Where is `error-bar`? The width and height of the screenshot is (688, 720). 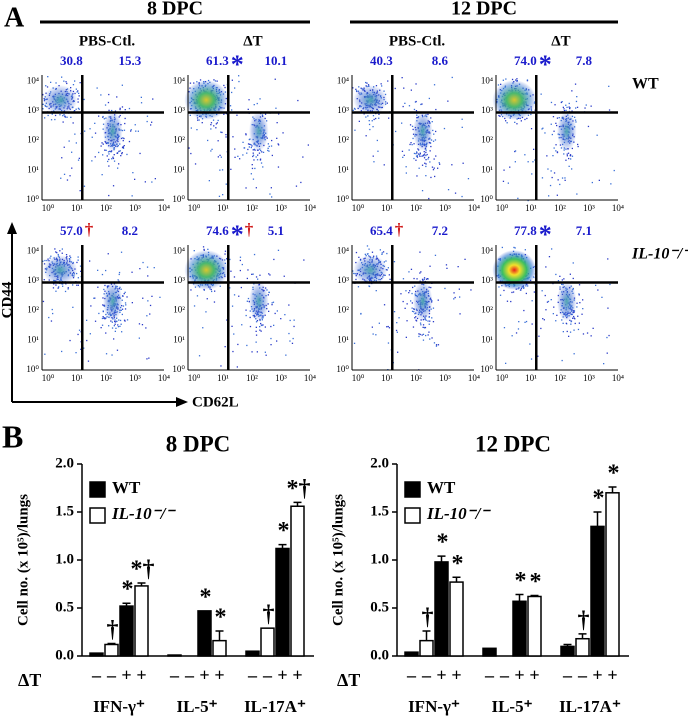
error-bar is located at coordinates (582, 636).